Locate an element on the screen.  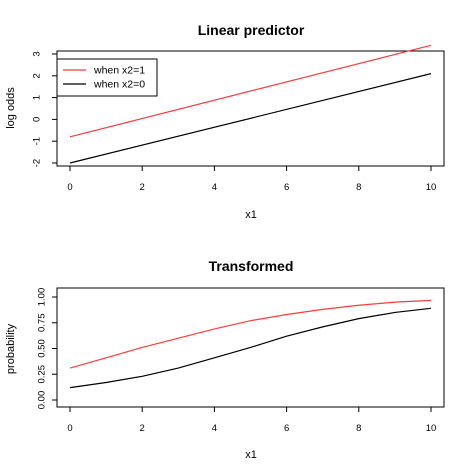
legend-label-x2-0: when x2=0 is located at coordinates (119, 85).